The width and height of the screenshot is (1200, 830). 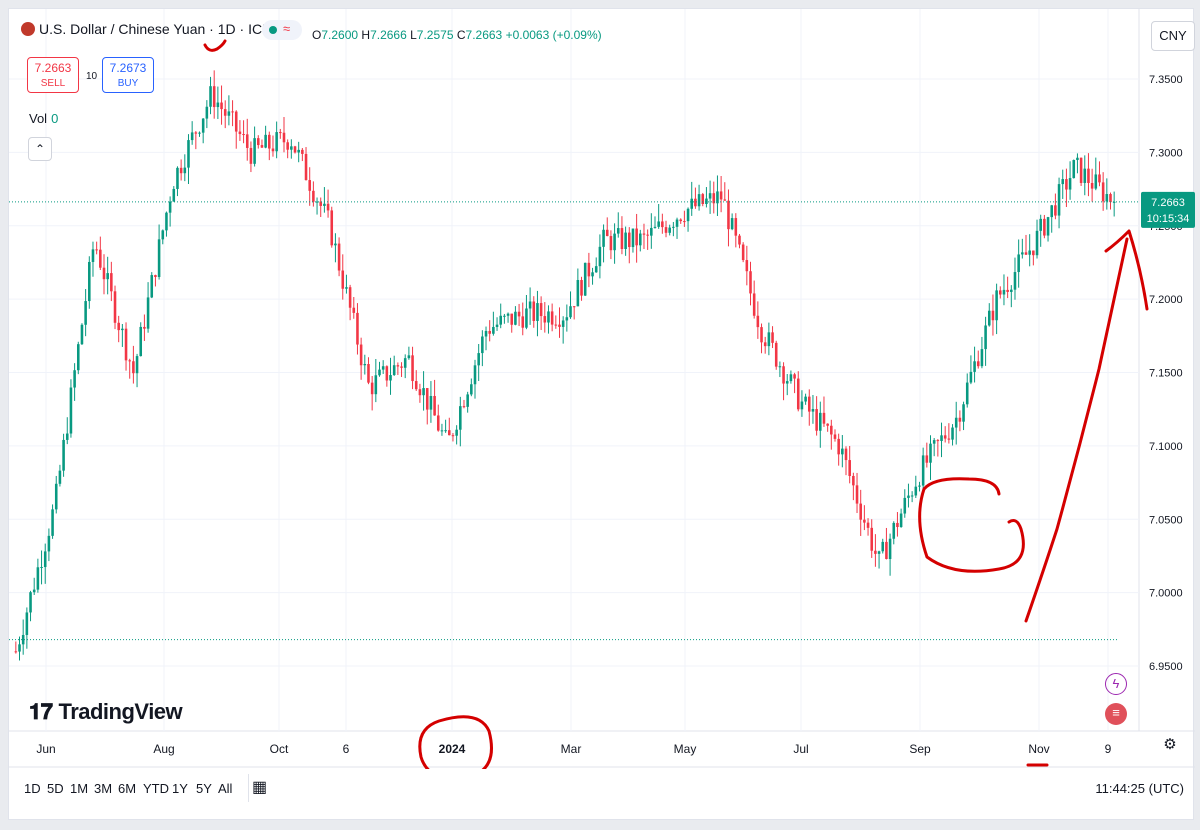 What do you see at coordinates (1166, 667) in the screenshot?
I see `y-tick-label: 6.9500` at bounding box center [1166, 667].